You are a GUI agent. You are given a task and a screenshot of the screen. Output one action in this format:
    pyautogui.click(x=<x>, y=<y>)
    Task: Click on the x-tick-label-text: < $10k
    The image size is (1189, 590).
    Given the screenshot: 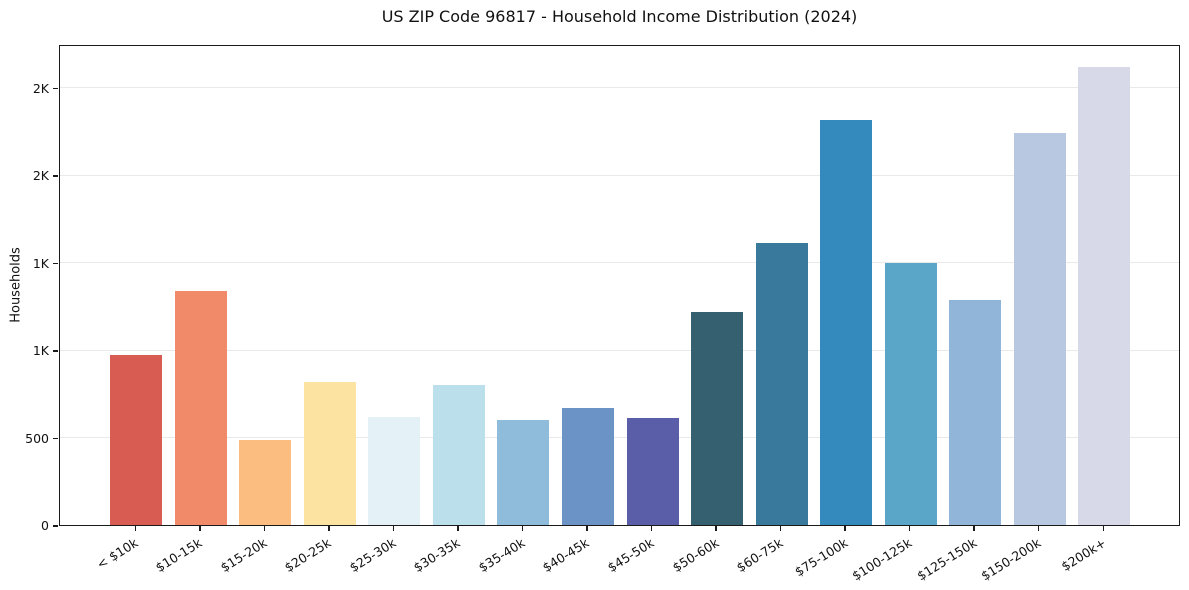 What is the action you would take?
    pyautogui.click(x=117, y=553)
    